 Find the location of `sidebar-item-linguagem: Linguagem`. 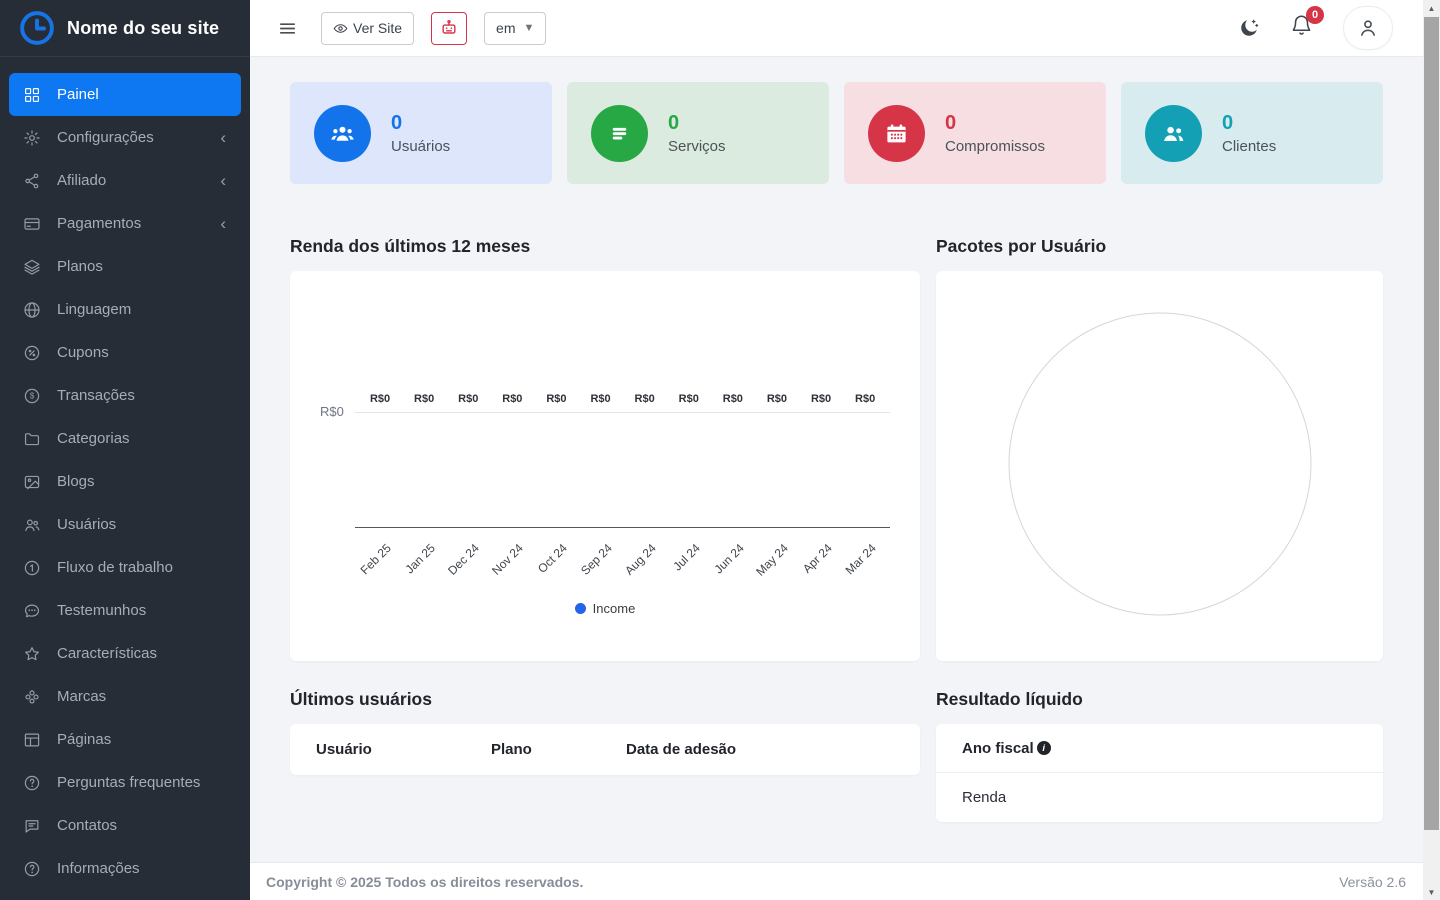

sidebar-item-linguagem: Linguagem is located at coordinates (125, 309).